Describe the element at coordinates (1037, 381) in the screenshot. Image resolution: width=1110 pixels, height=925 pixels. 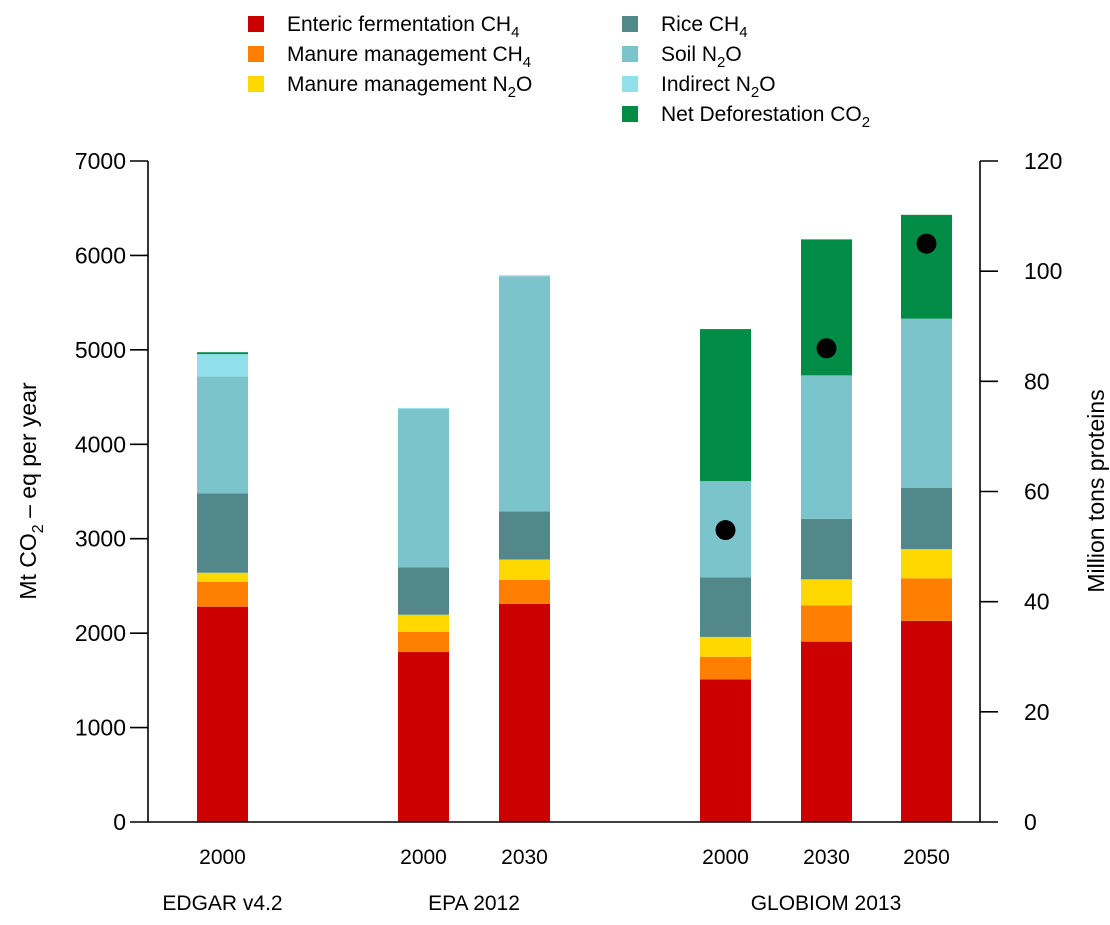
I see `right-tick-label: 80` at that location.